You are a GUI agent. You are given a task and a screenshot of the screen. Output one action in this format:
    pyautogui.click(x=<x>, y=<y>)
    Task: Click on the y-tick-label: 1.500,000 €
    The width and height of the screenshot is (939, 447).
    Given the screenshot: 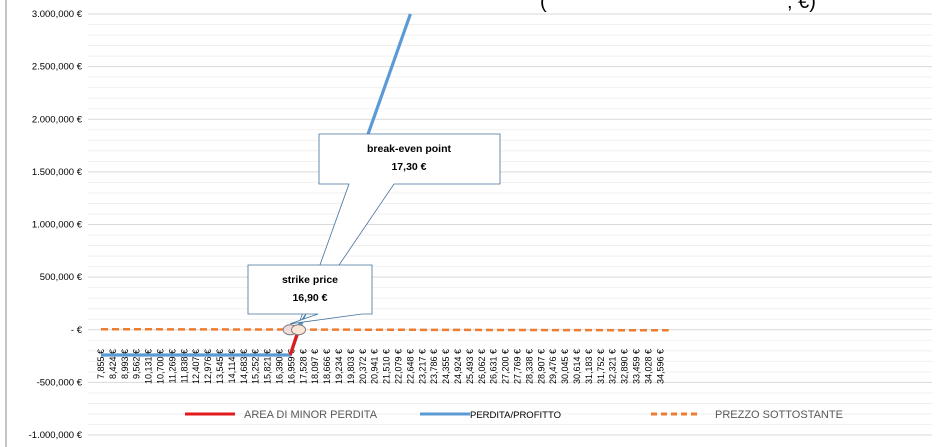 What is the action you would take?
    pyautogui.click(x=57, y=172)
    